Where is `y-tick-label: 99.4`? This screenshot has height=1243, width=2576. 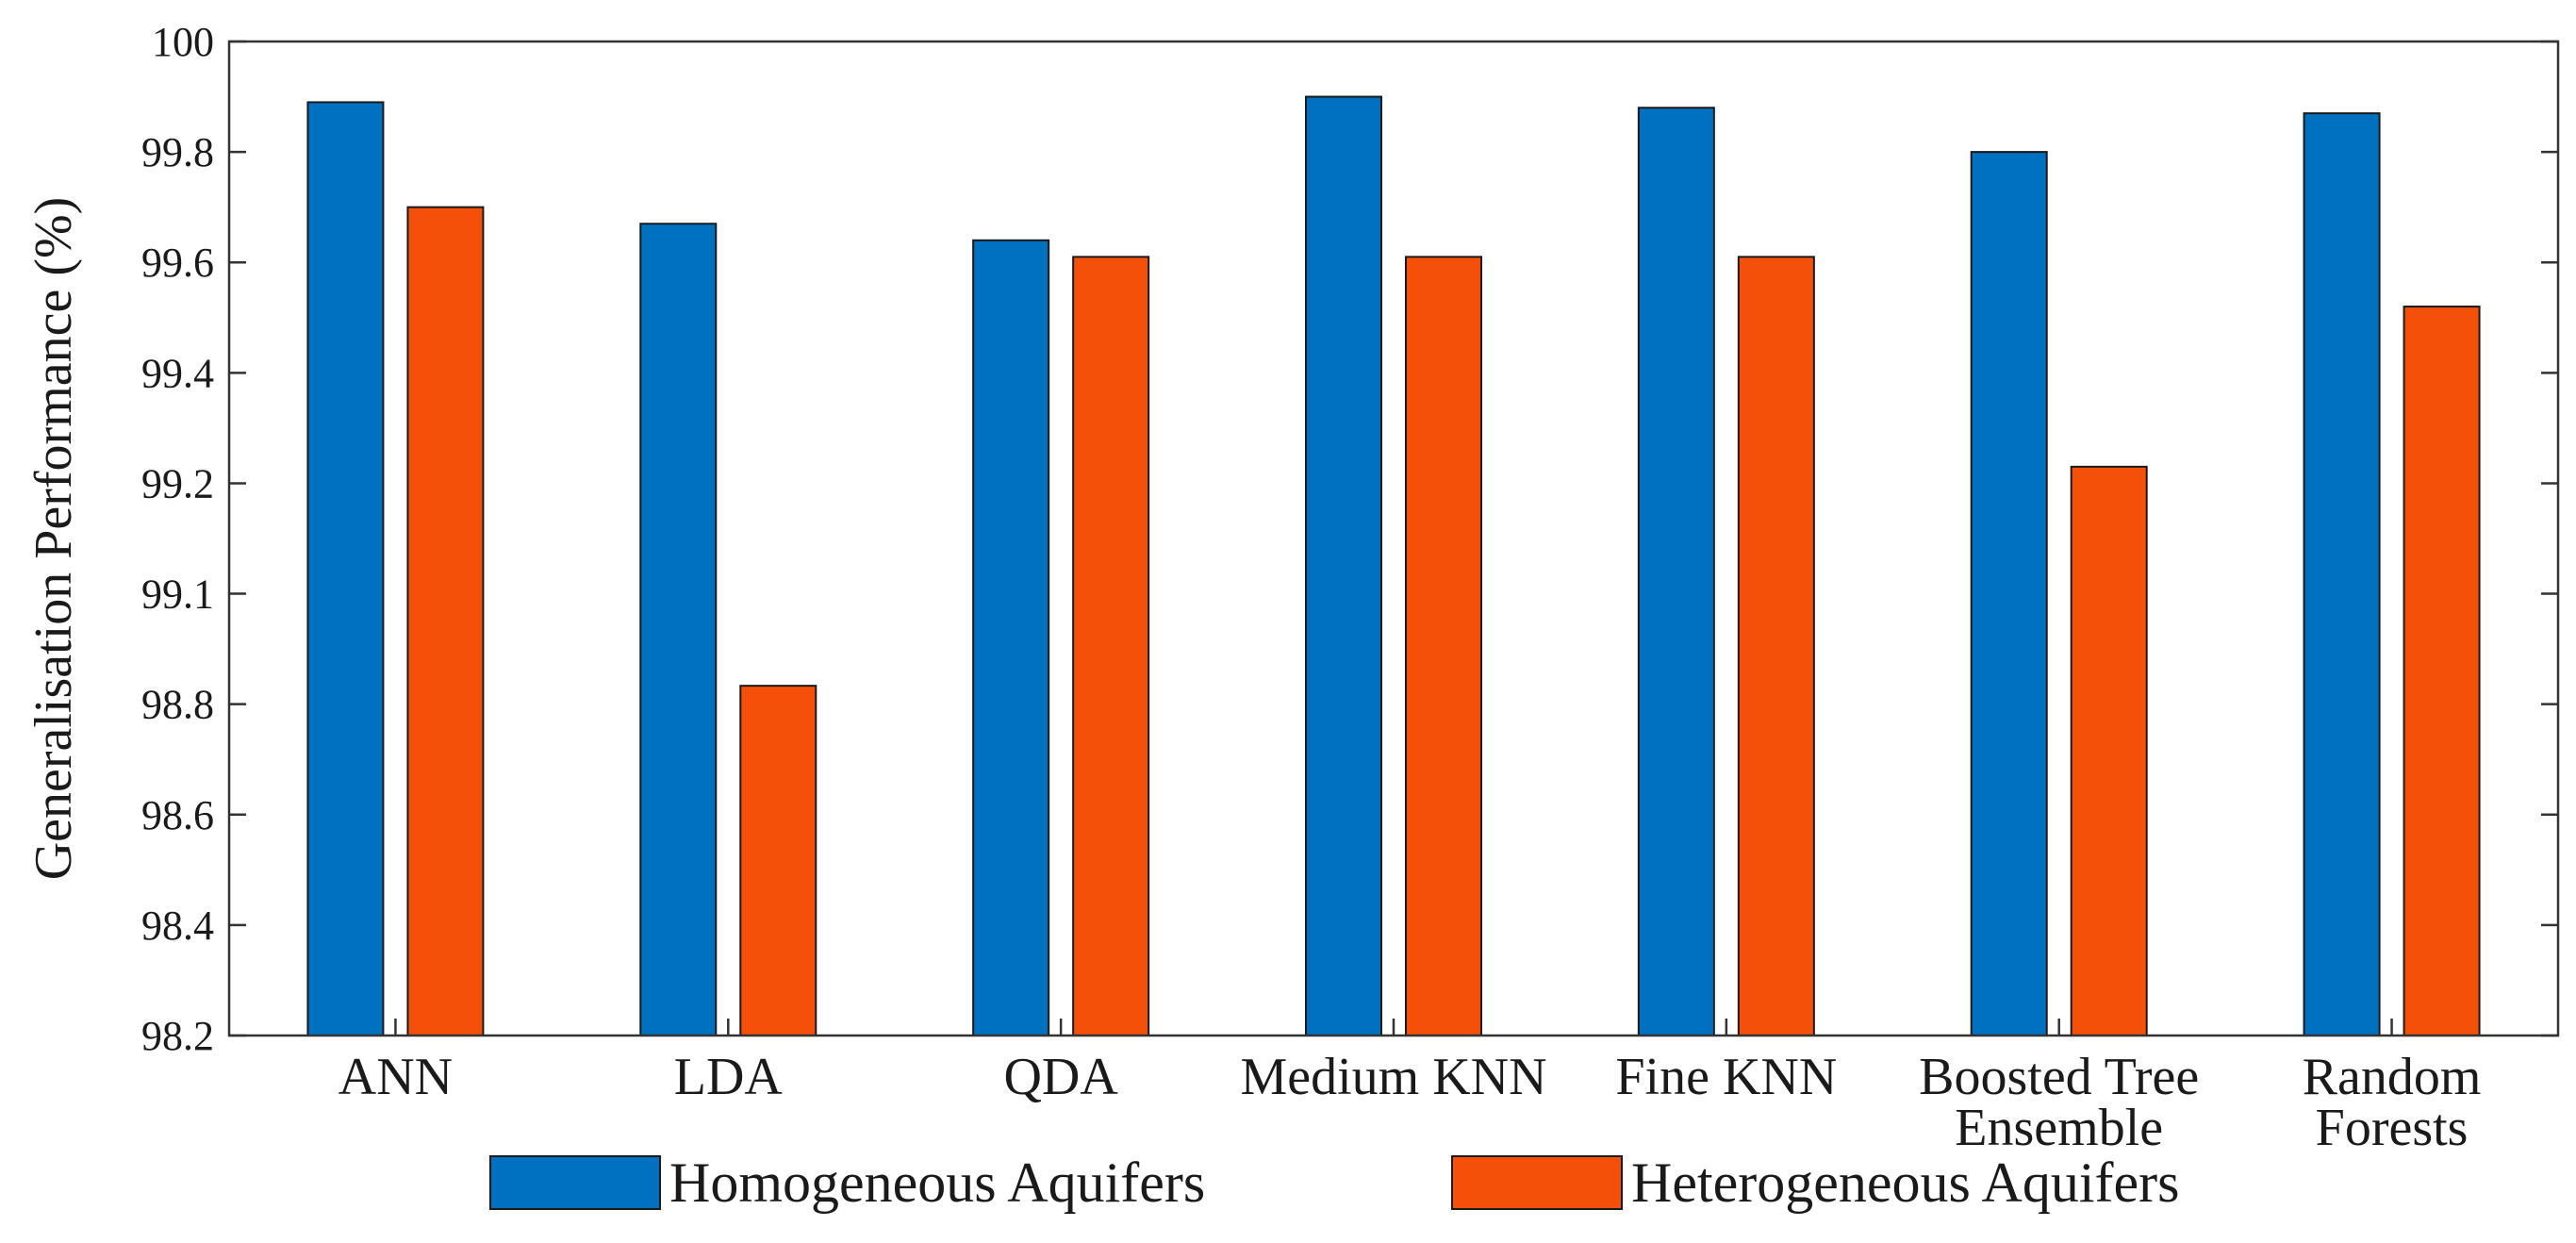
y-tick-label: 99.4 is located at coordinates (177, 373).